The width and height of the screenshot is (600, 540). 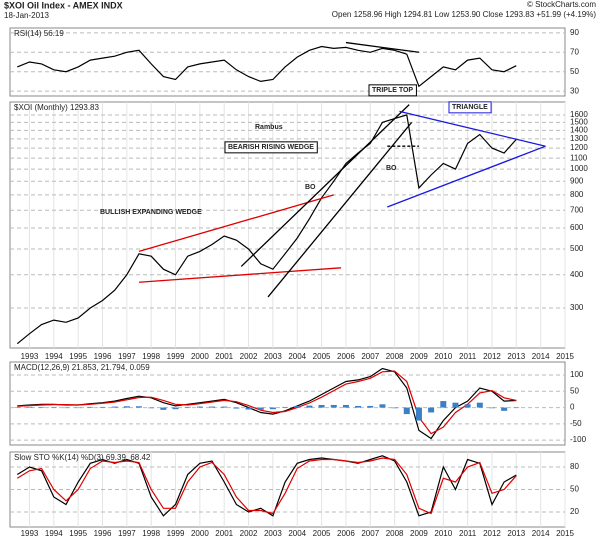 What do you see at coordinates (82, 367) in the screenshot?
I see `panel-title: MACD(12,26,9) 21.853, 21.794, 0.059` at bounding box center [82, 367].